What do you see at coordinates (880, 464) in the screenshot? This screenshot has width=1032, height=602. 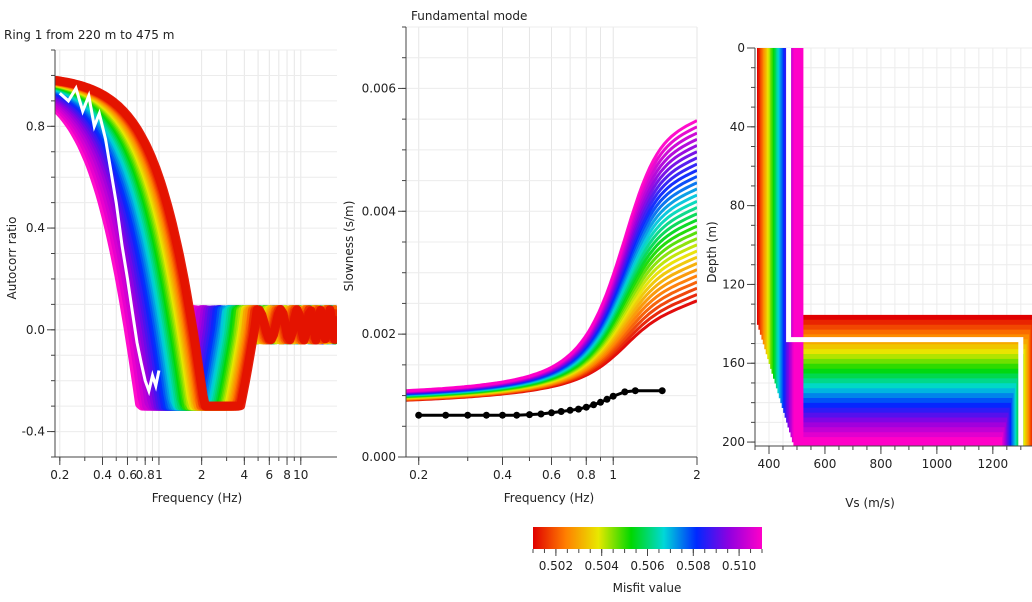 I see `x-tick-label: 800` at bounding box center [880, 464].